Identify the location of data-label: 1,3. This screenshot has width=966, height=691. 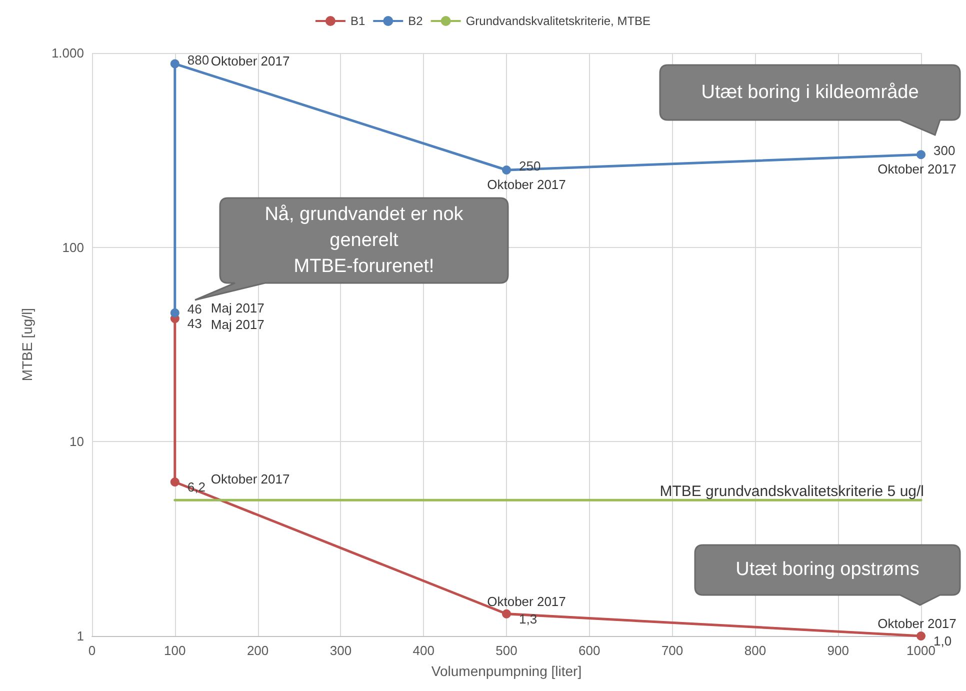
(528, 618).